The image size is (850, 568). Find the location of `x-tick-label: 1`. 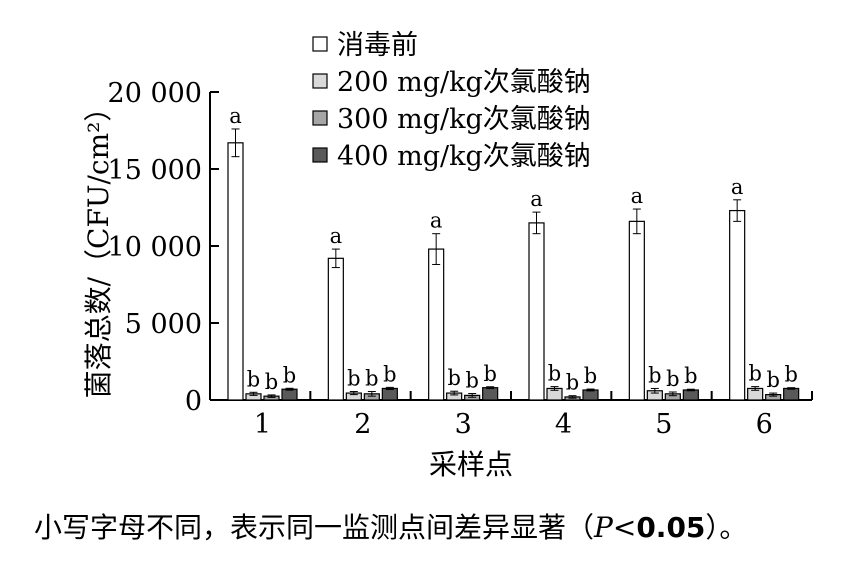

x-tick-label: 1 is located at coordinates (262, 424).